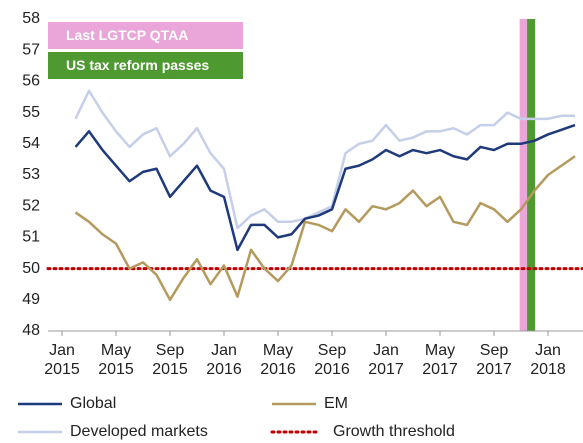 The height and width of the screenshot is (443, 583). Describe the element at coordinates (116, 360) in the screenshot. I see `x-tick-label: May 2015` at that location.